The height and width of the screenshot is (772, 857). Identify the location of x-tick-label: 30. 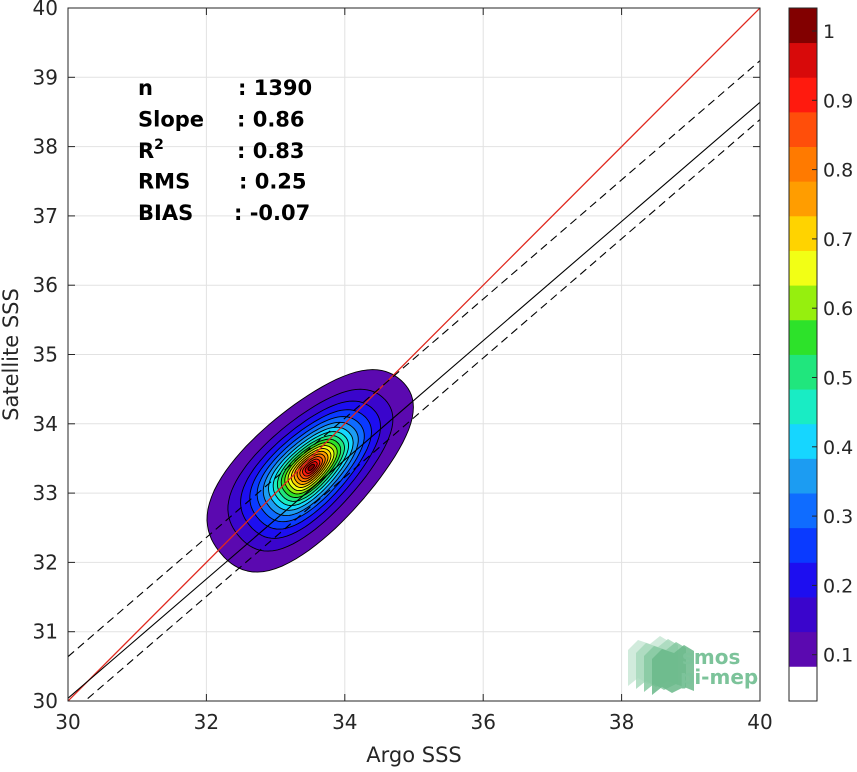
(67, 722).